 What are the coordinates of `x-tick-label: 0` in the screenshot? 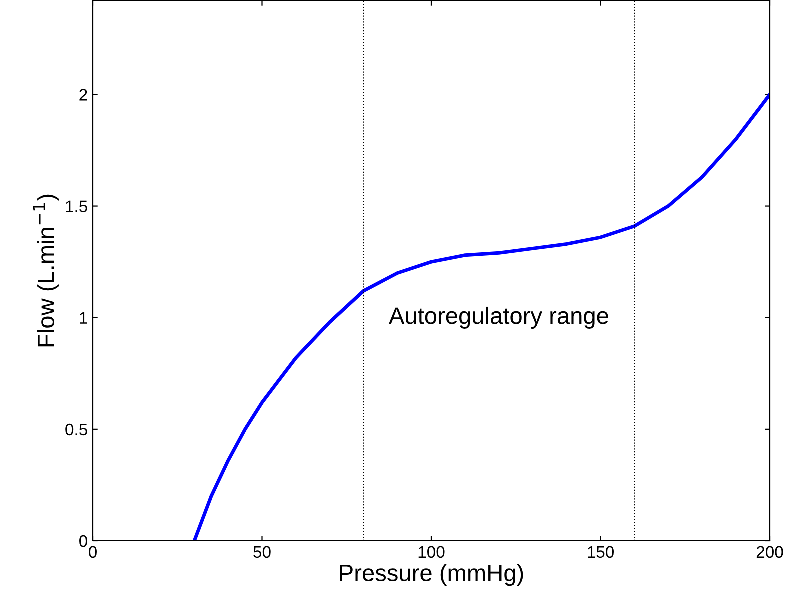 It's located at (93, 552).